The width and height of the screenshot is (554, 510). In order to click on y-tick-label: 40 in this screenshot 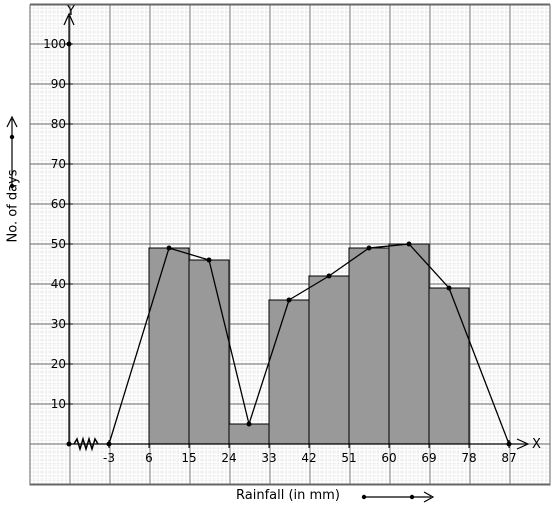, I will do `click(58, 284)`.